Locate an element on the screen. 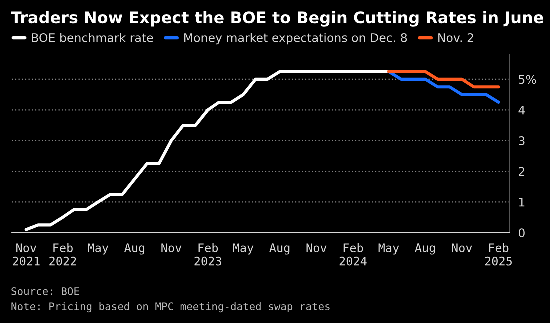  y-tick-label: 4 is located at coordinates (522, 110).